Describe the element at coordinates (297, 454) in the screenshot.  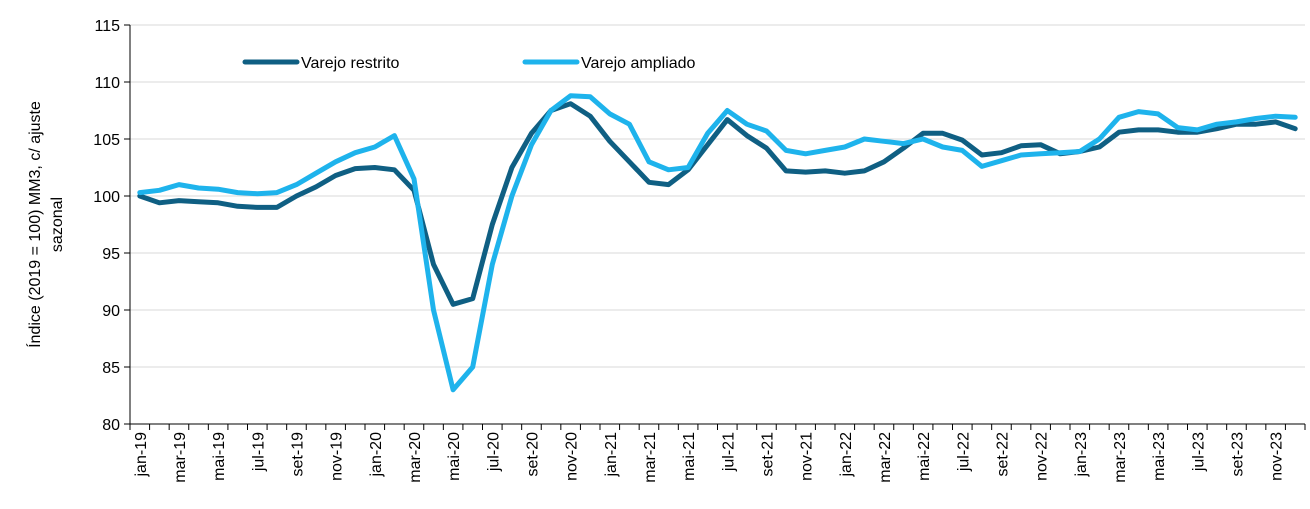
I see `x-tick-label: set-19` at that location.